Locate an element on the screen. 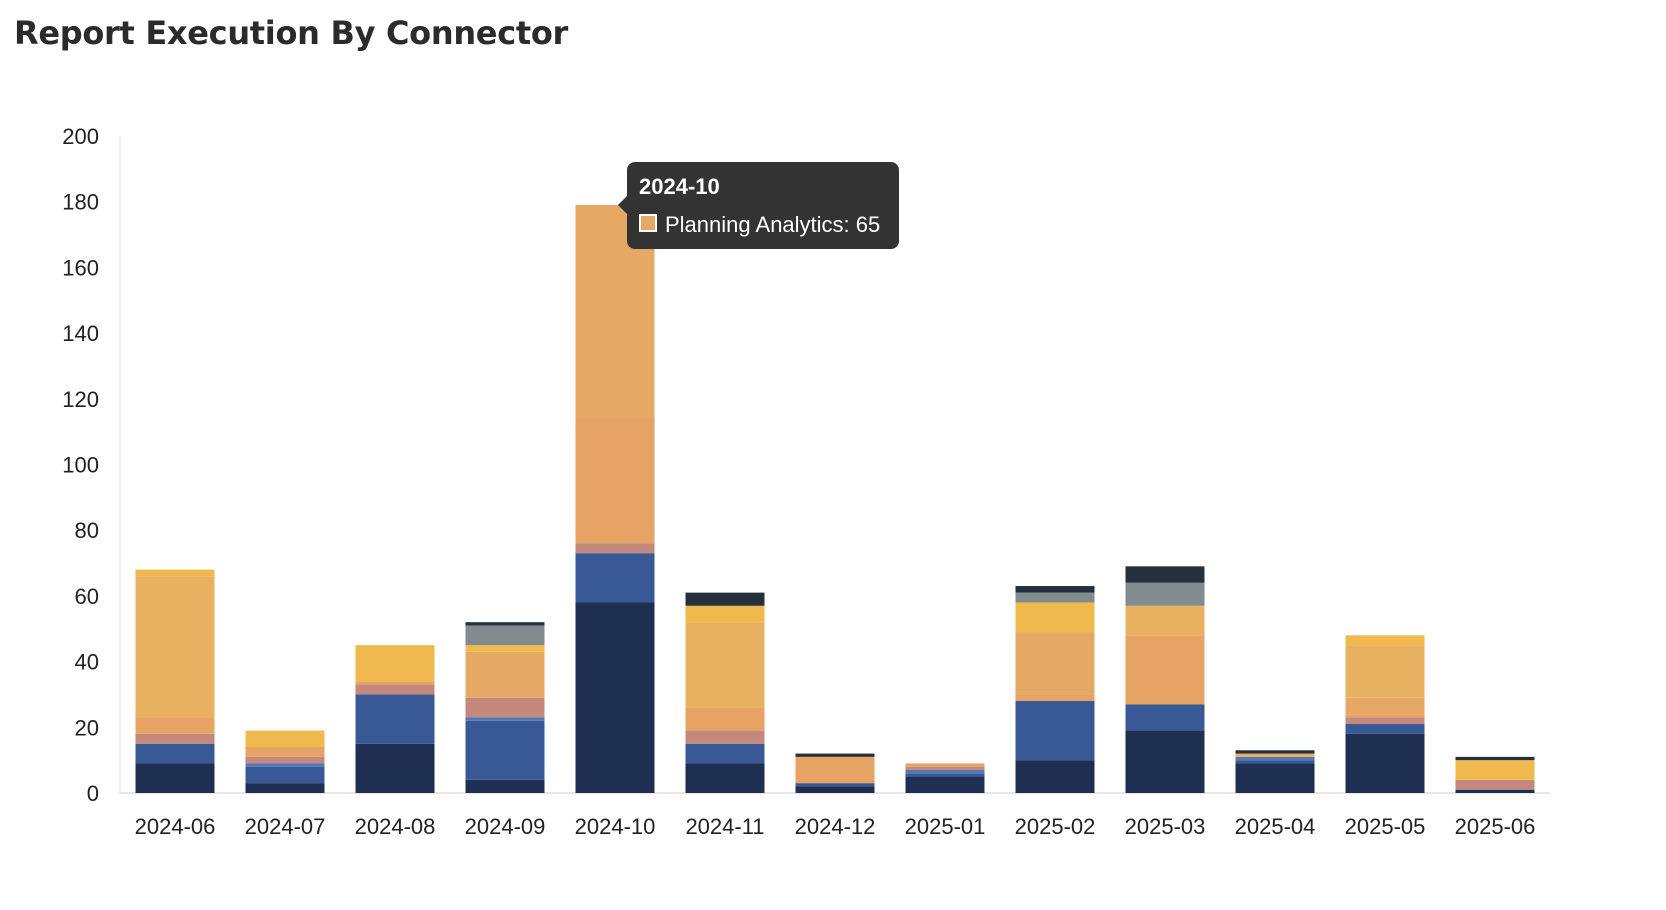 This screenshot has height=910, width=1666. x-tick-label: 2024-06 is located at coordinates (175, 826).